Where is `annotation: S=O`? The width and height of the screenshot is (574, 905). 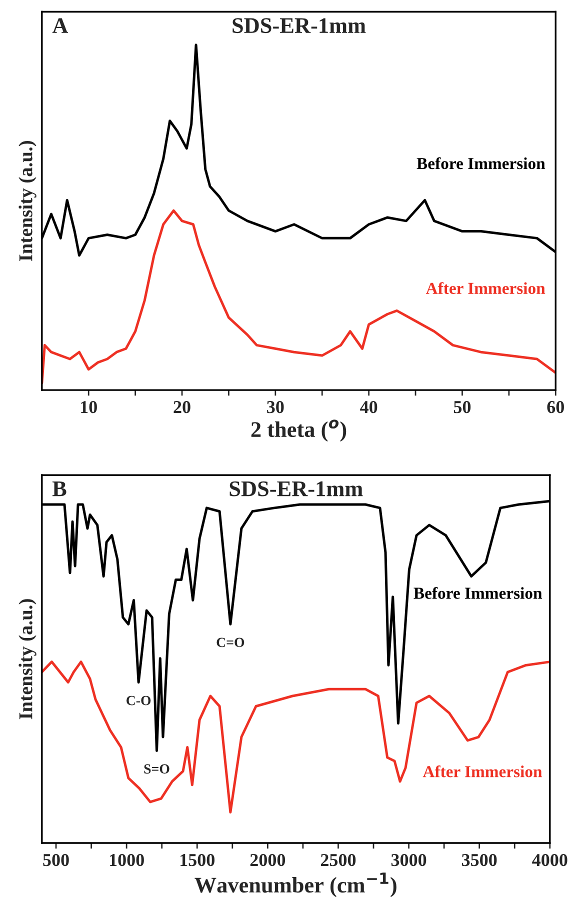 annotation: S=O is located at coordinates (157, 769).